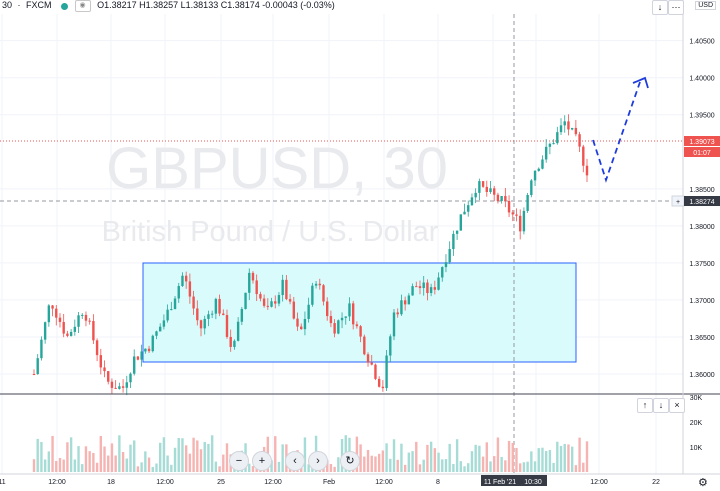  Describe the element at coordinates (82, 6) in the screenshot. I see `eye-icon: ◉` at that location.